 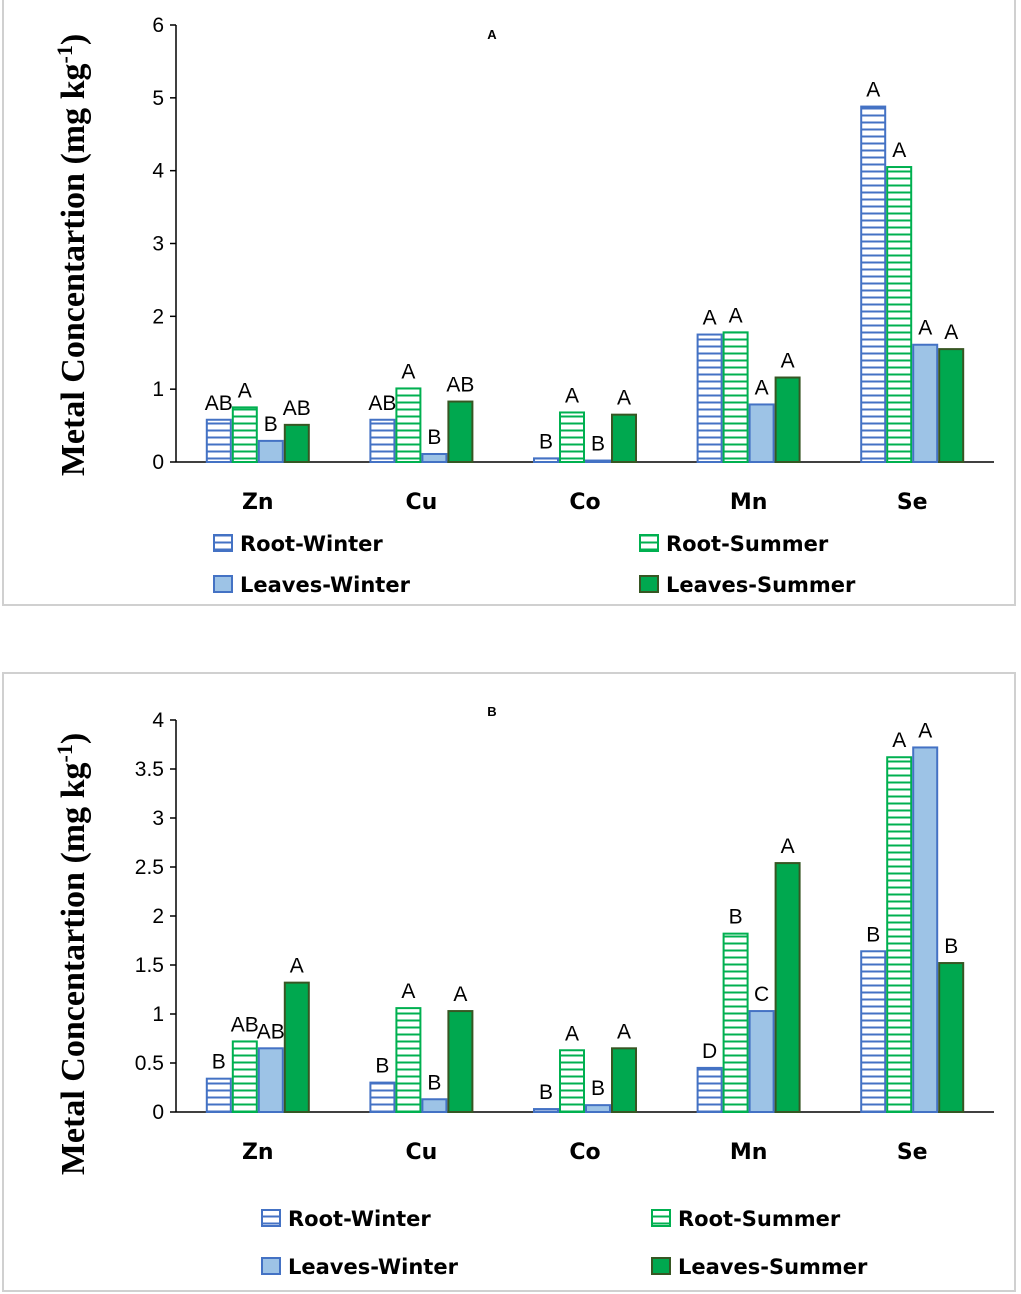 I want to click on y-tick-label: 4, so click(x=158, y=171).